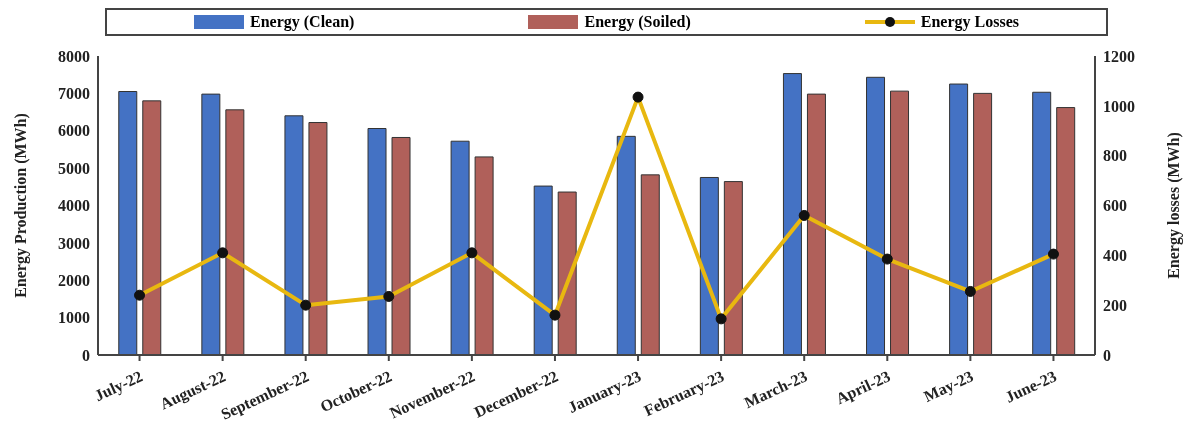 This screenshot has height=441, width=1193. Describe the element at coordinates (86, 355) in the screenshot. I see `y-tick-label: 0` at that location.